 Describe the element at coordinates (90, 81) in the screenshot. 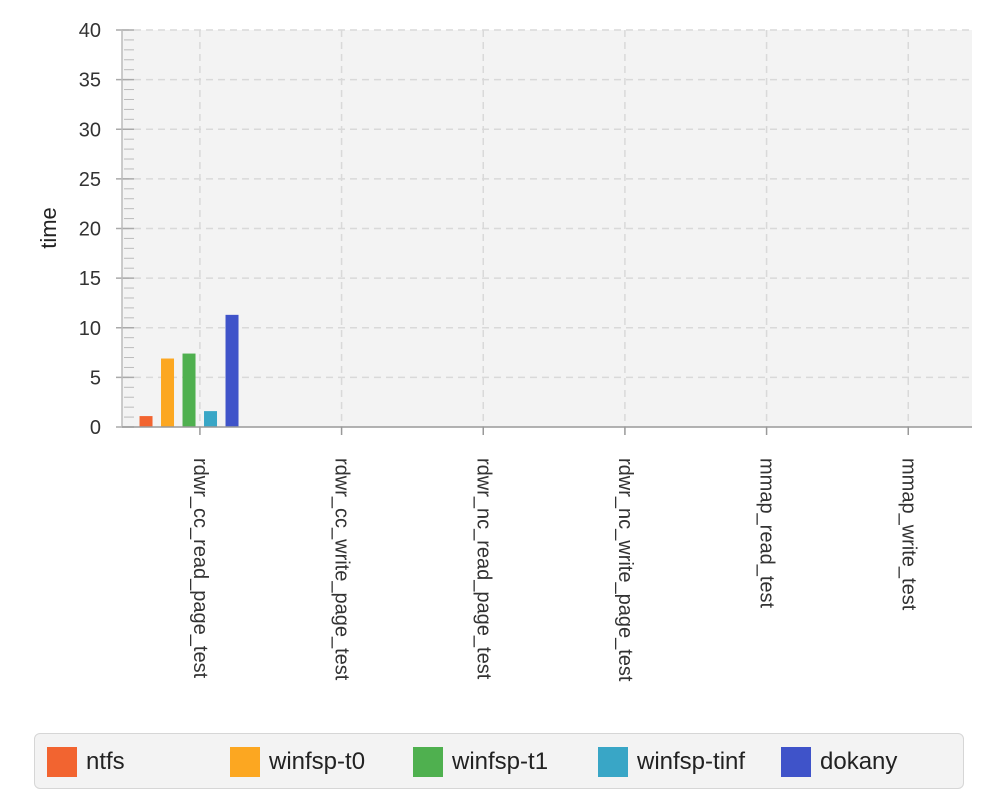

I see `y-tick-label: 35` at that location.